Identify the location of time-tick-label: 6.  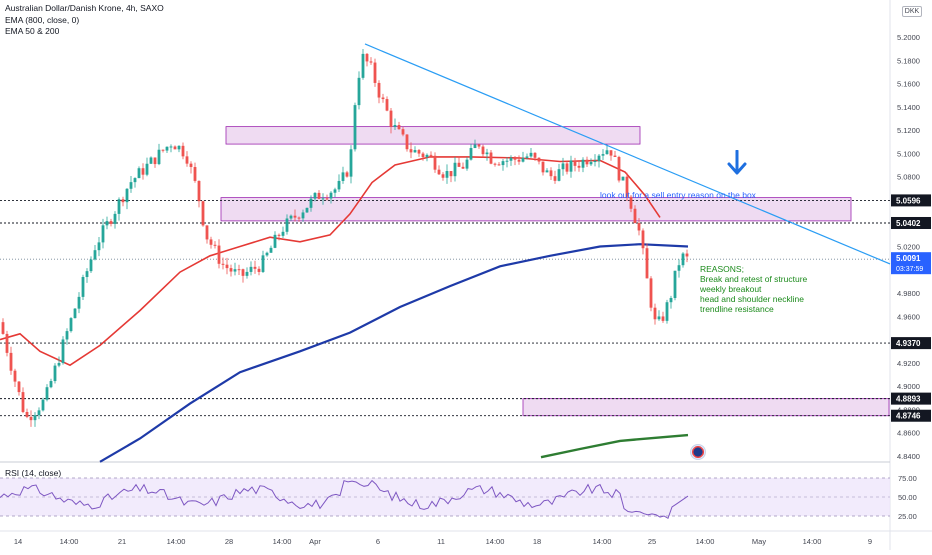
(378, 541).